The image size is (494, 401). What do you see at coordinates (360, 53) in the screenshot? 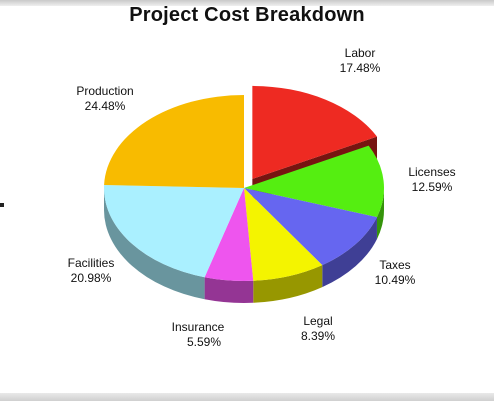
I see `slice-name-labor: Labor` at bounding box center [360, 53].